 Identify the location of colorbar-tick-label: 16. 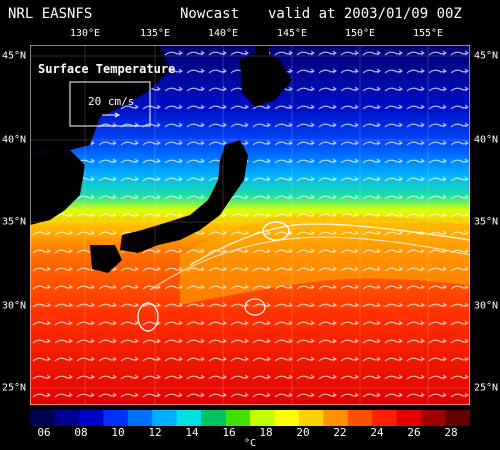
(229, 432).